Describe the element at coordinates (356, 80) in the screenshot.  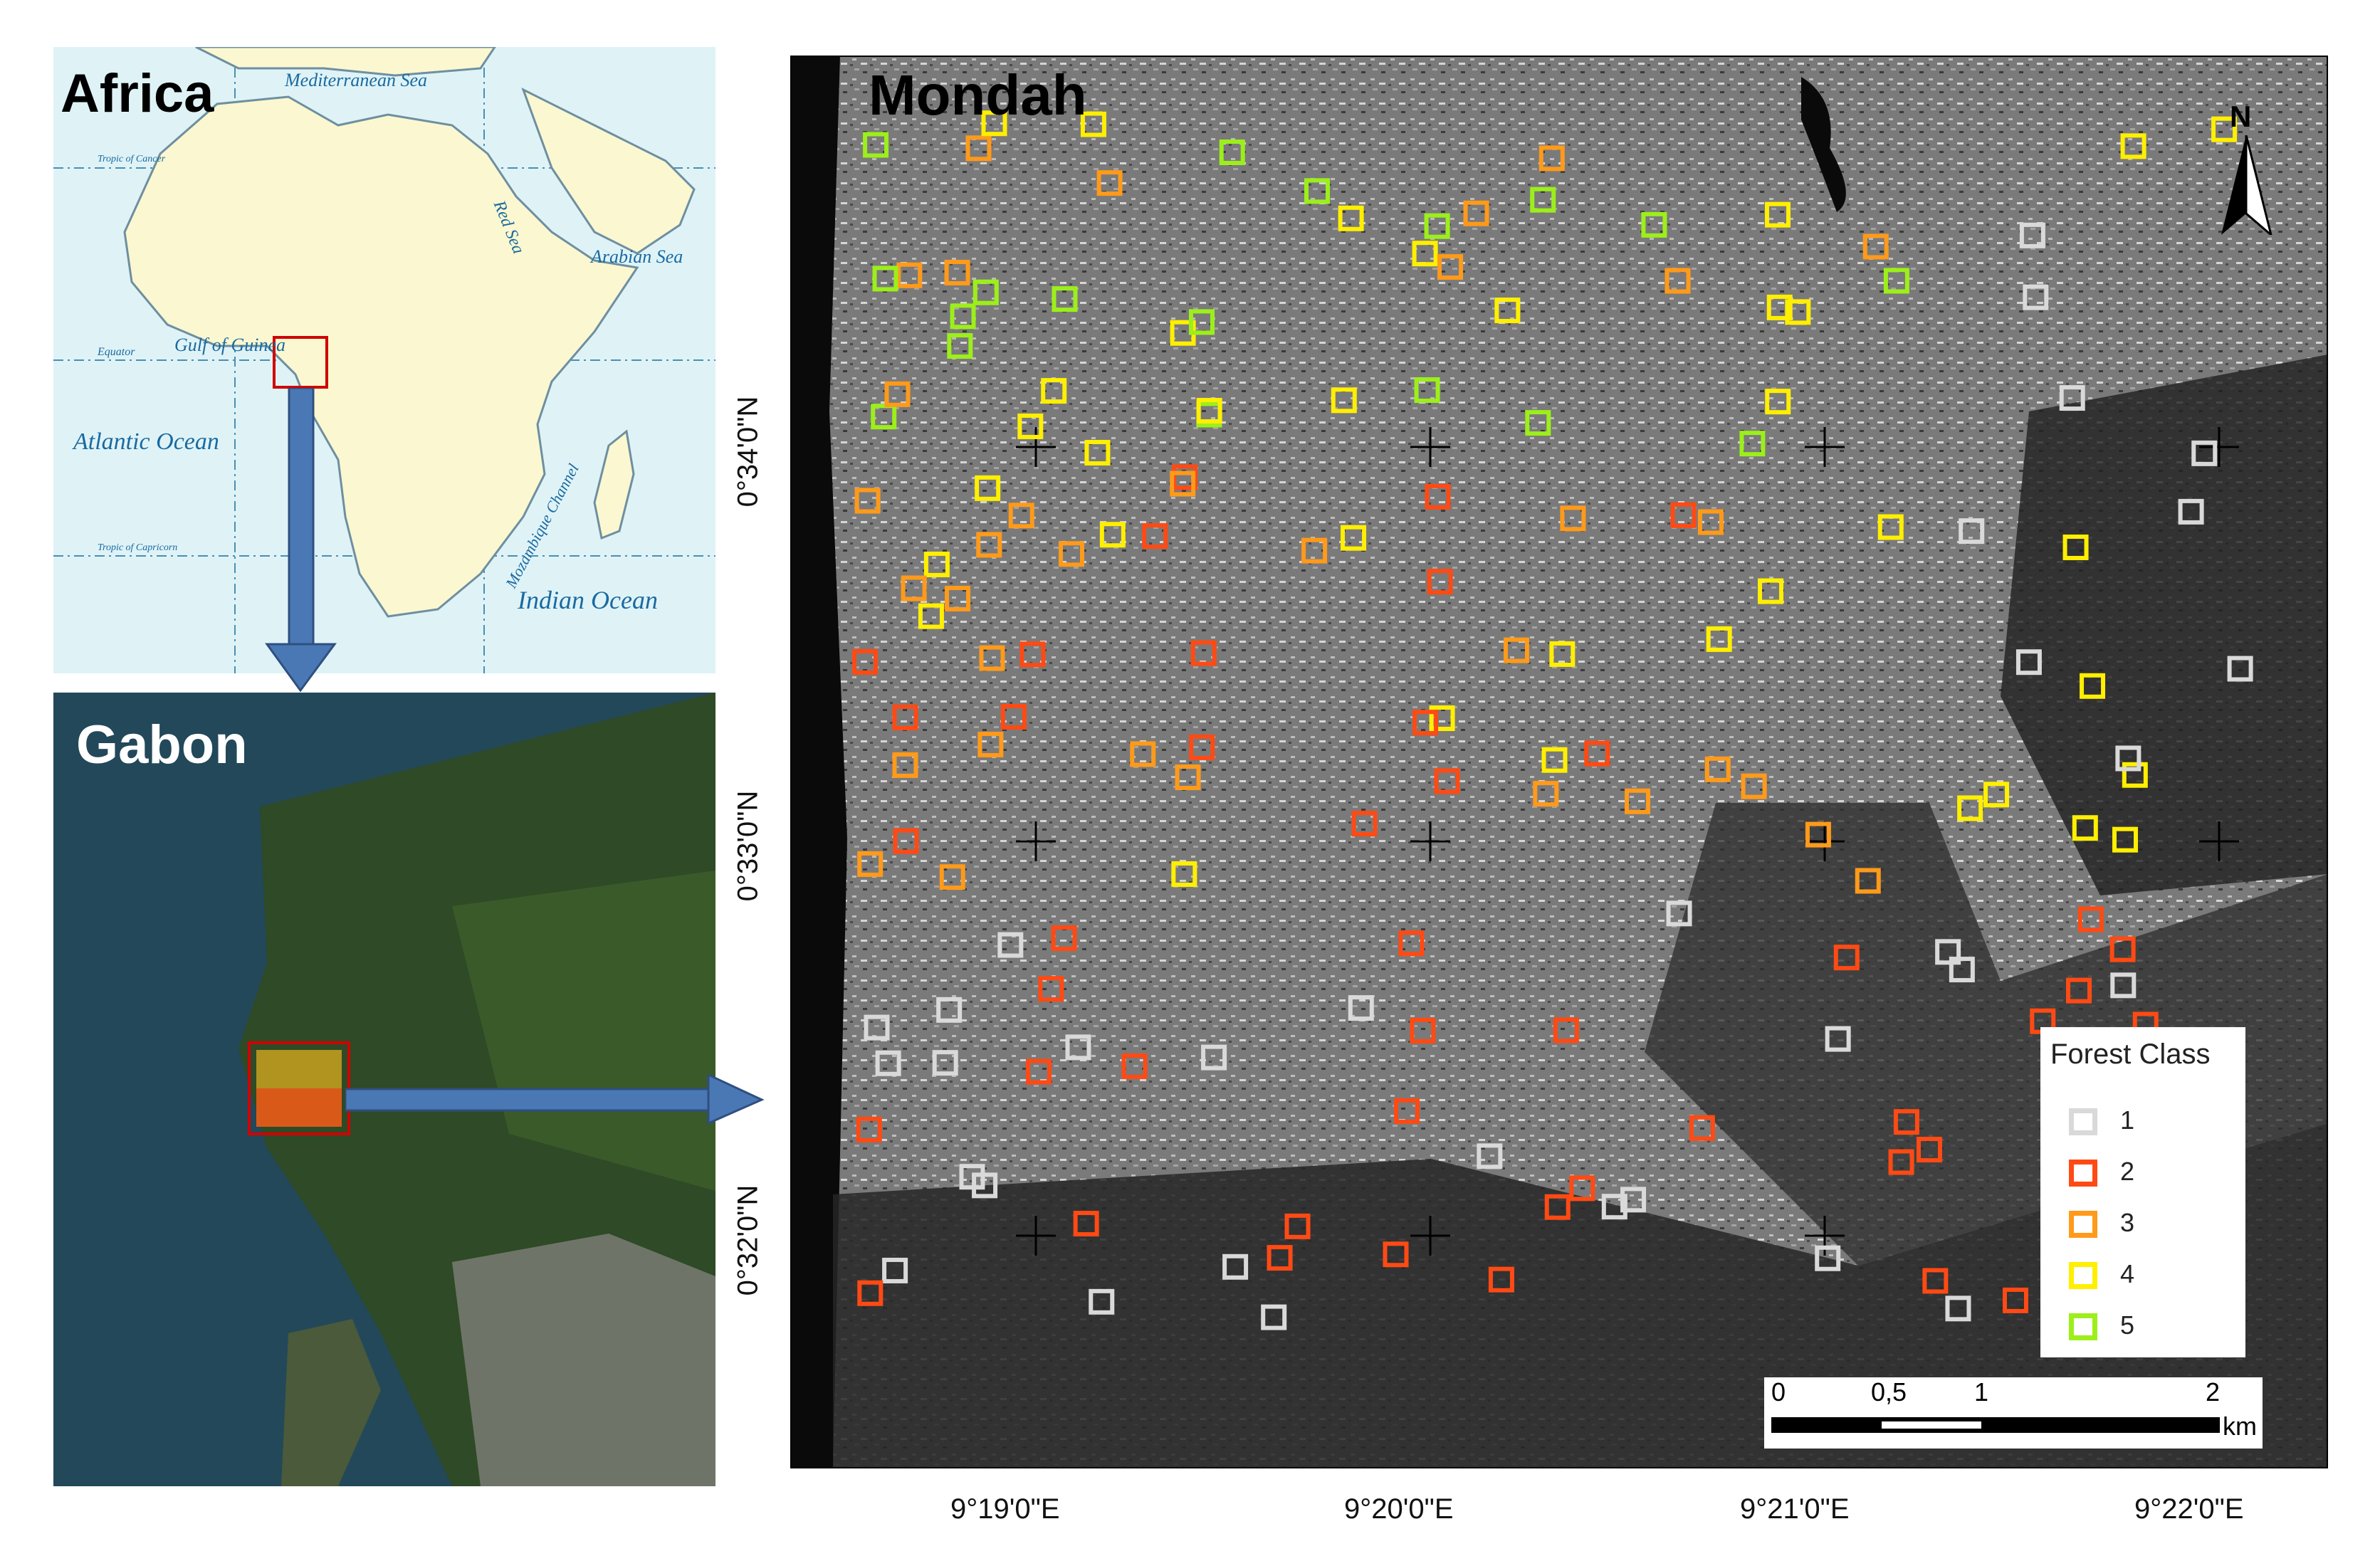
I see `mediterranean-label: Mediterranean Sea` at that location.